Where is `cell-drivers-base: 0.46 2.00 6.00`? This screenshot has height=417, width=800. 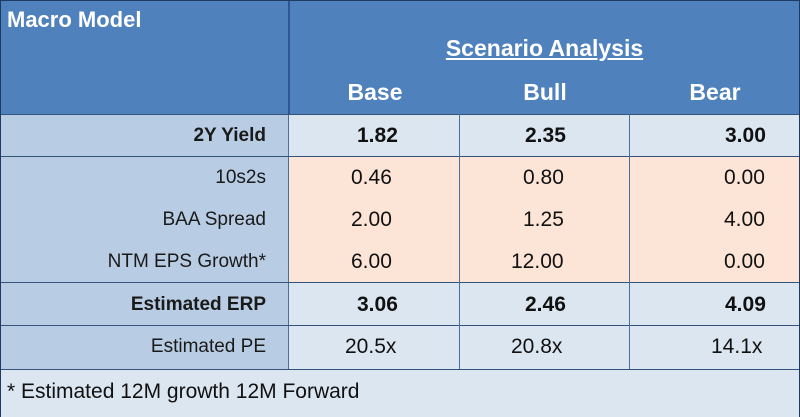 cell-drivers-base: 0.46 2.00 6.00 is located at coordinates (374, 219).